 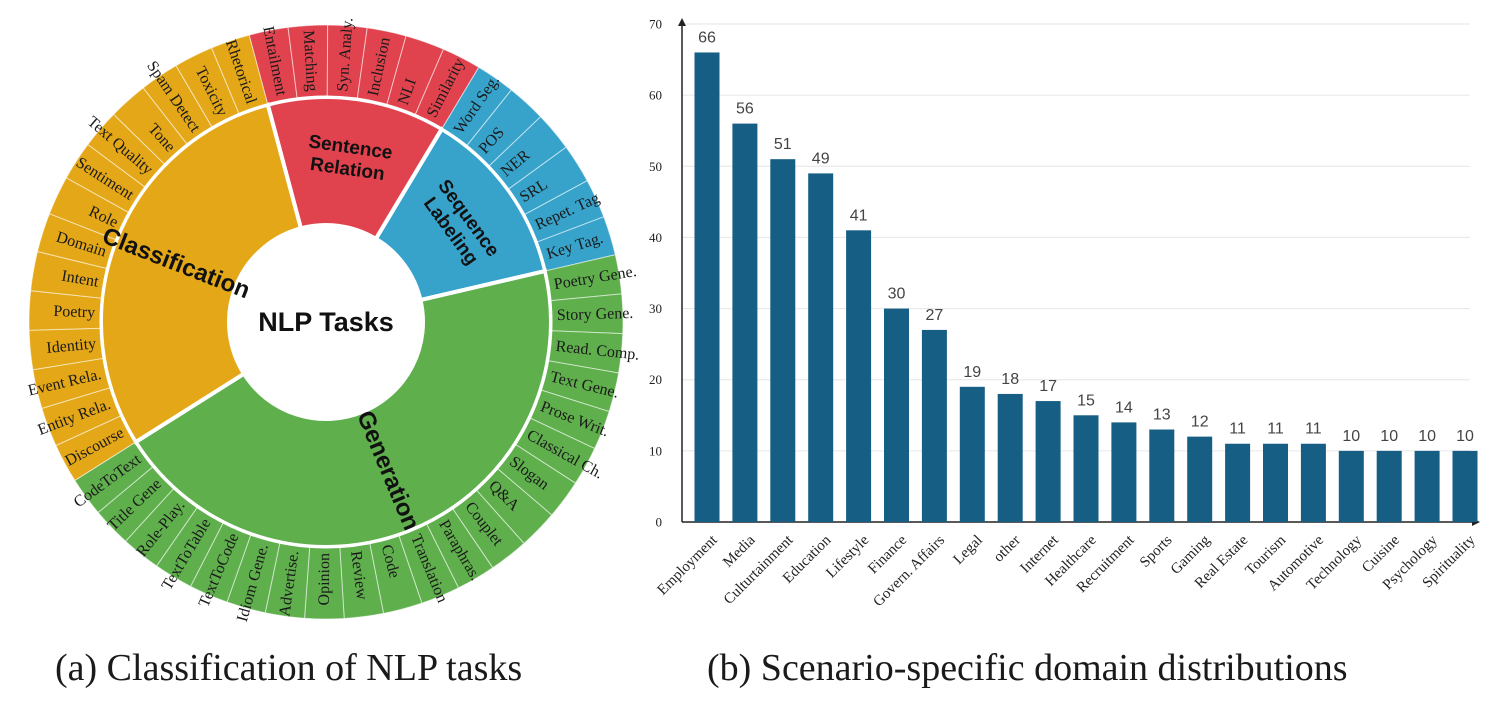 I want to click on bar-value-label: 51, so click(x=783, y=144).